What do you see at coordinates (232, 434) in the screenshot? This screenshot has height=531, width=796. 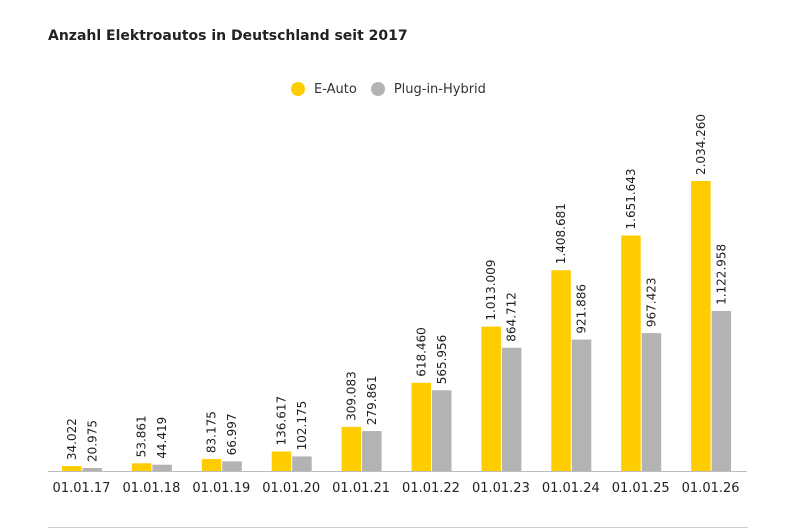 I see `data-label-plug-in-hybrid: 66.997` at bounding box center [232, 434].